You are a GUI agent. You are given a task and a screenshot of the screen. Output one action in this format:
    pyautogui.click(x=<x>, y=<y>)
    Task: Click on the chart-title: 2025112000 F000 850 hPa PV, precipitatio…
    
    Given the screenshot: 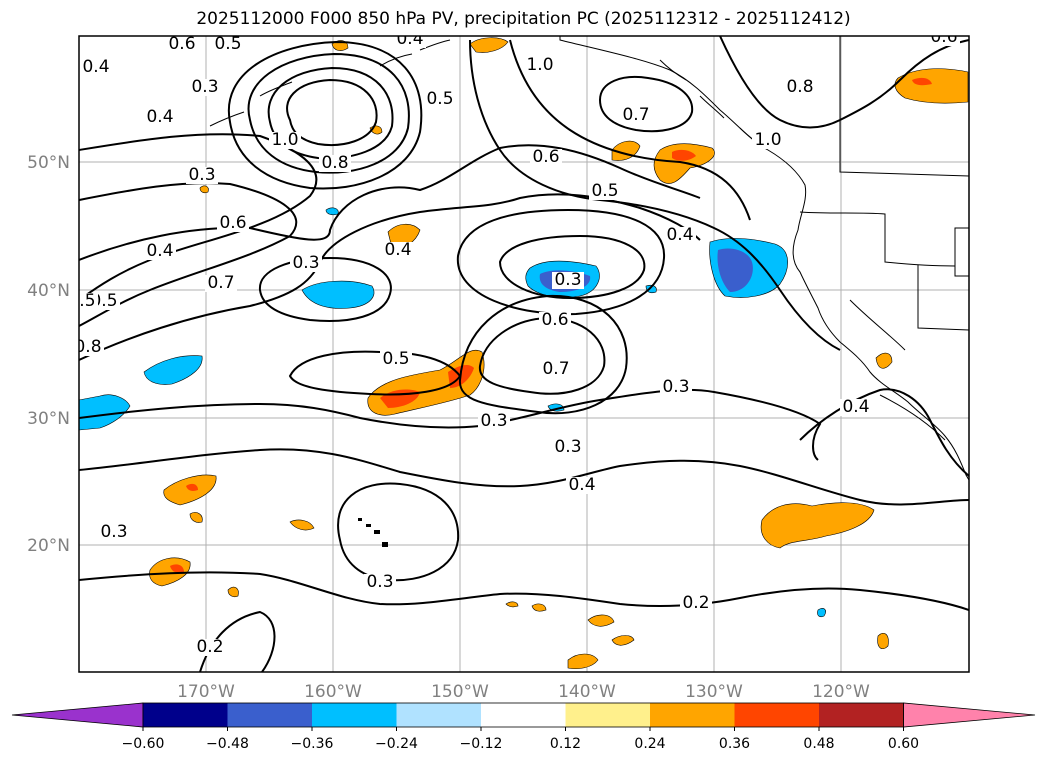 What is the action you would take?
    pyautogui.click(x=523, y=19)
    